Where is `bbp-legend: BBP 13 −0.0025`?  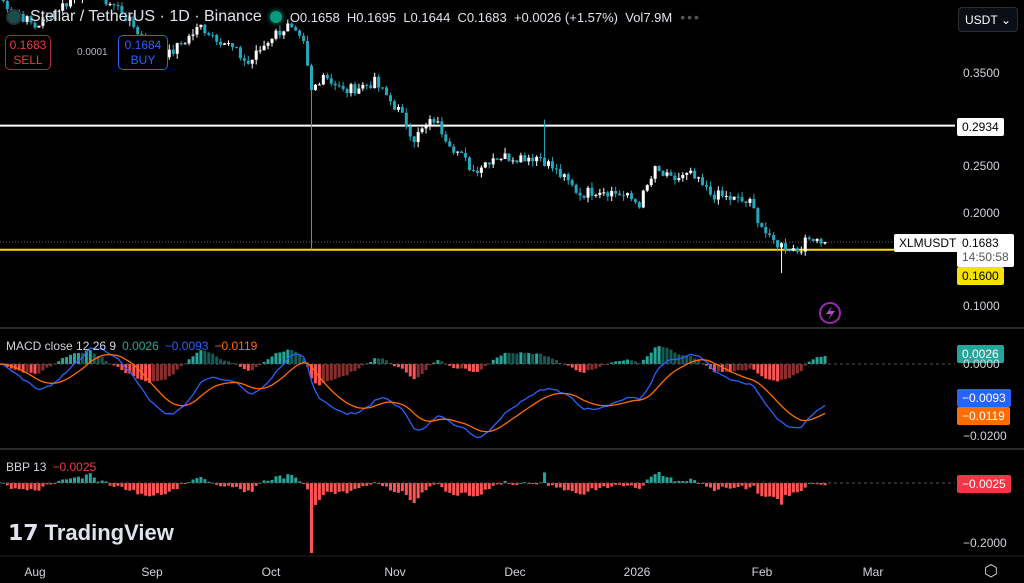 bbp-legend: BBP 13 −0.0025 is located at coordinates (51, 467).